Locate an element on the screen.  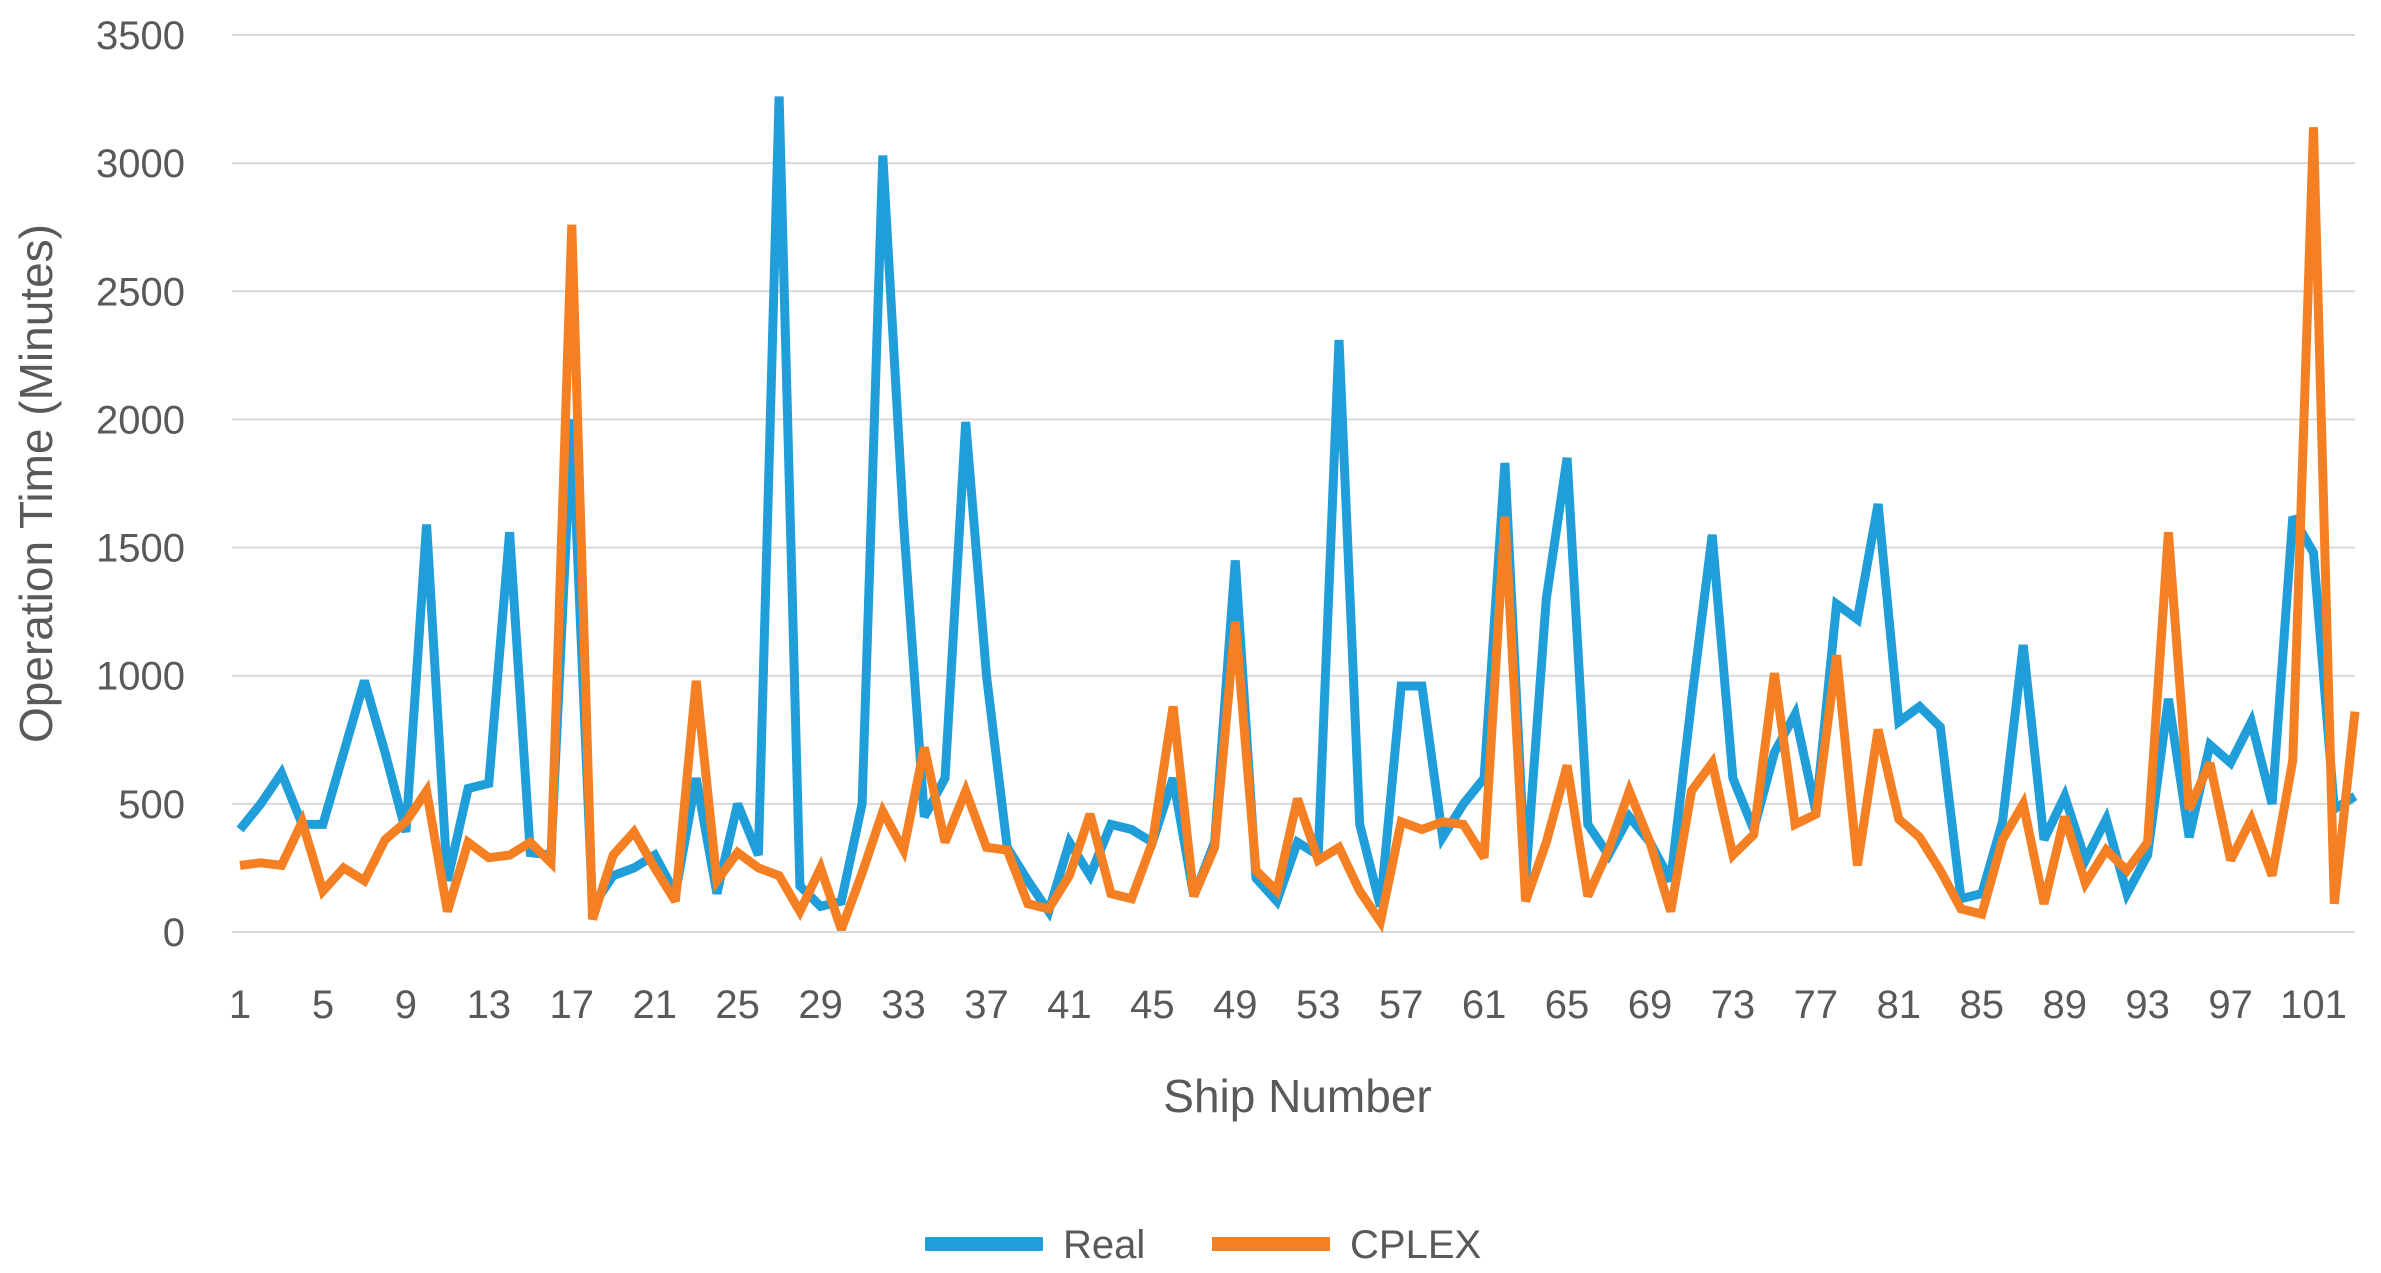
x-tick-label: 1 is located at coordinates (240, 1005).